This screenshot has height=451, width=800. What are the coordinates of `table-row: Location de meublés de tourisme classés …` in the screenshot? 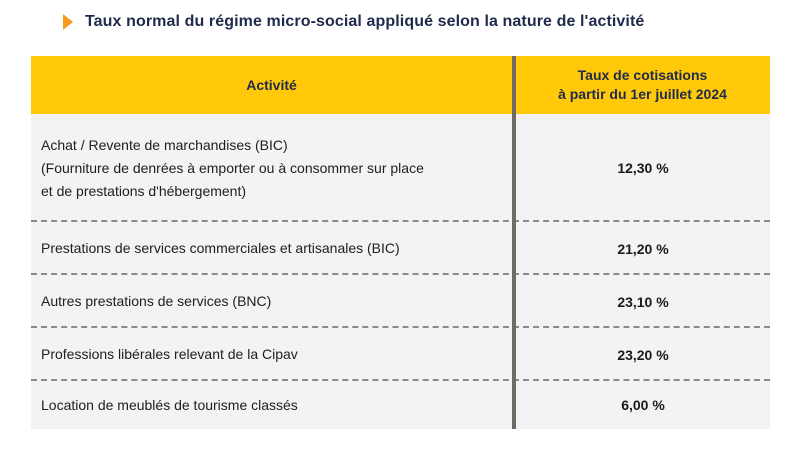 It's located at (400, 405).